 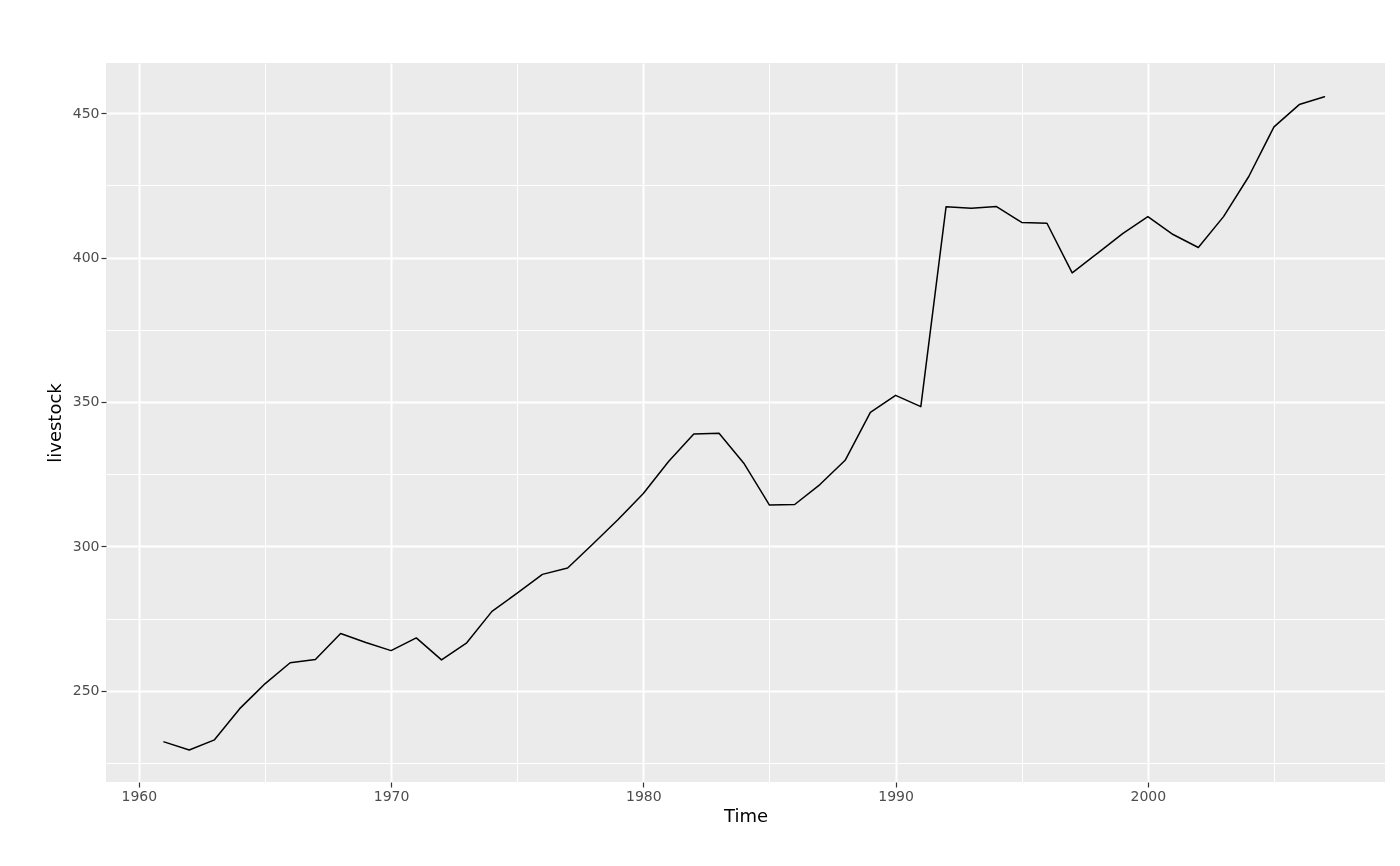 I want to click on y-tick-label: 350, so click(x=86, y=401).